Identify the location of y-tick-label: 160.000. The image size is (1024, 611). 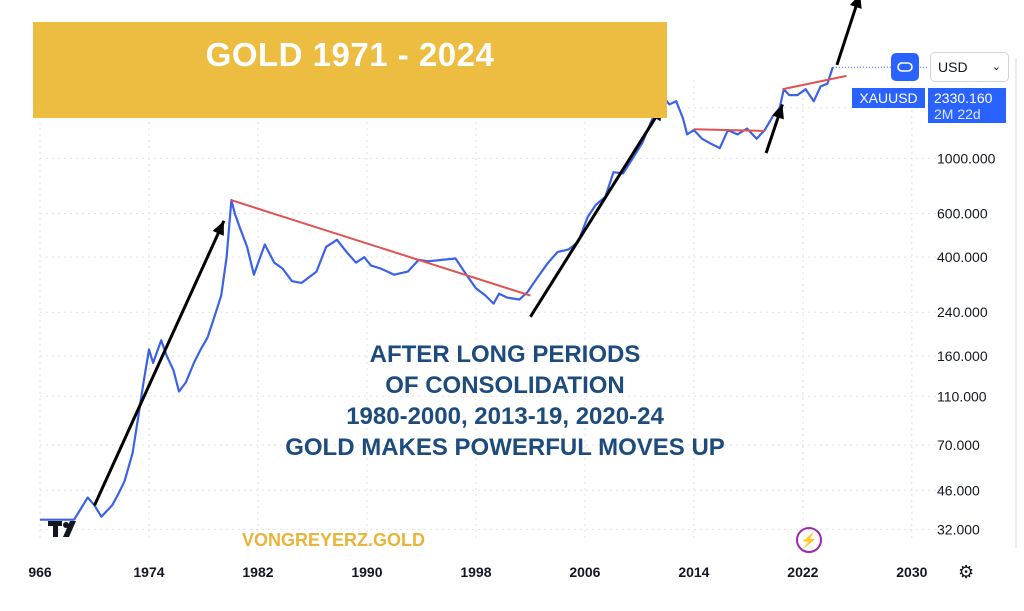
(962, 356).